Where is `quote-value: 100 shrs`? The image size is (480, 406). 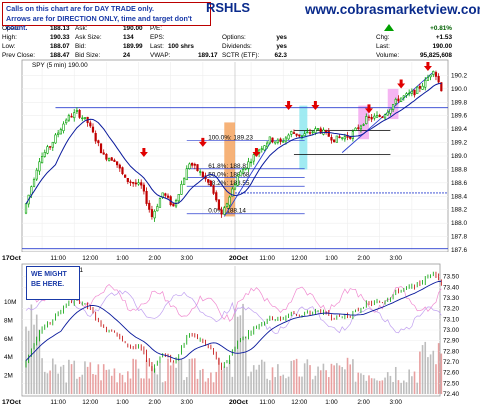
quote-value: 100 shrs is located at coordinates (181, 46).